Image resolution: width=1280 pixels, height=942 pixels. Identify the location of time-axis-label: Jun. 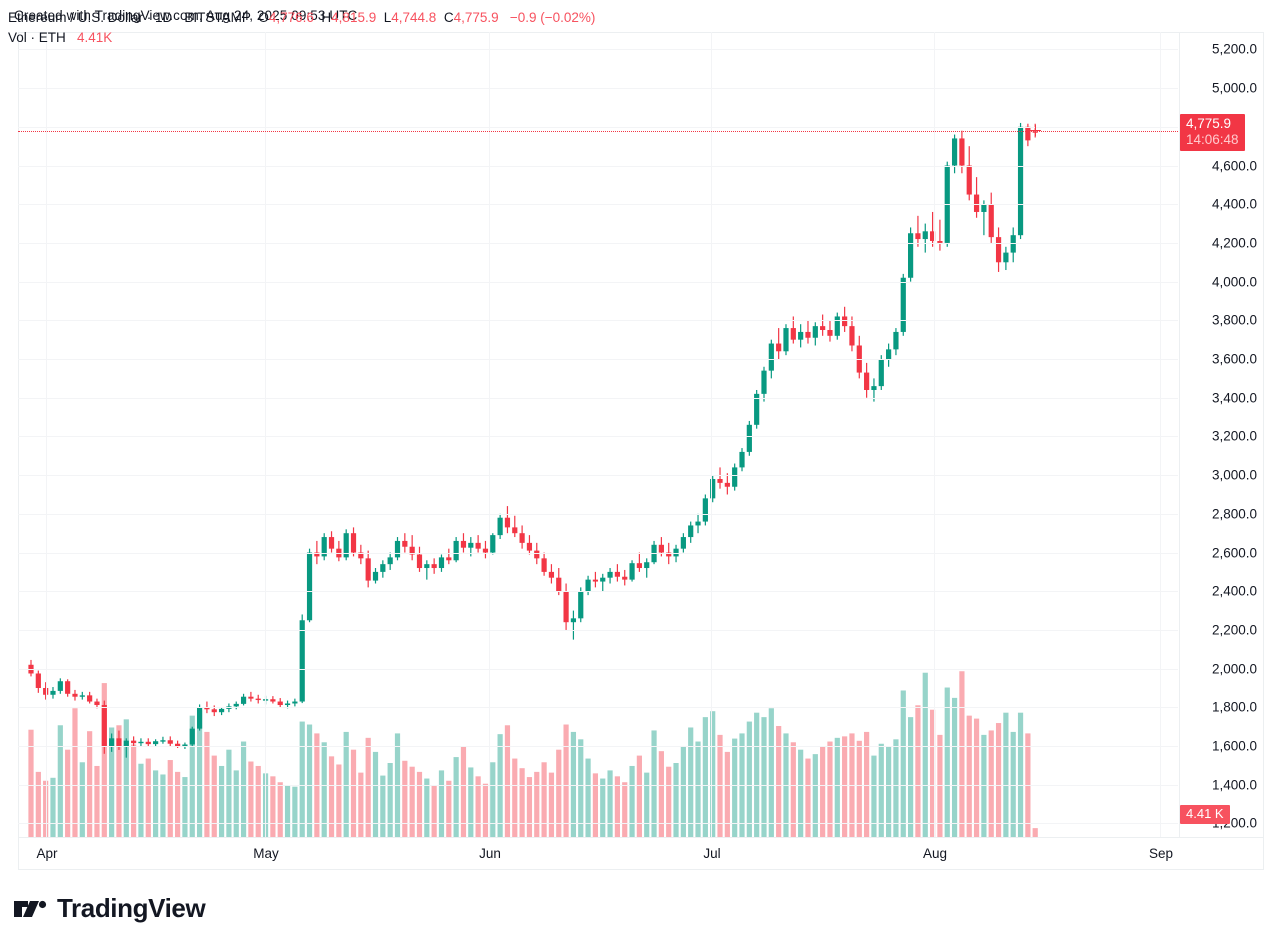
(490, 853).